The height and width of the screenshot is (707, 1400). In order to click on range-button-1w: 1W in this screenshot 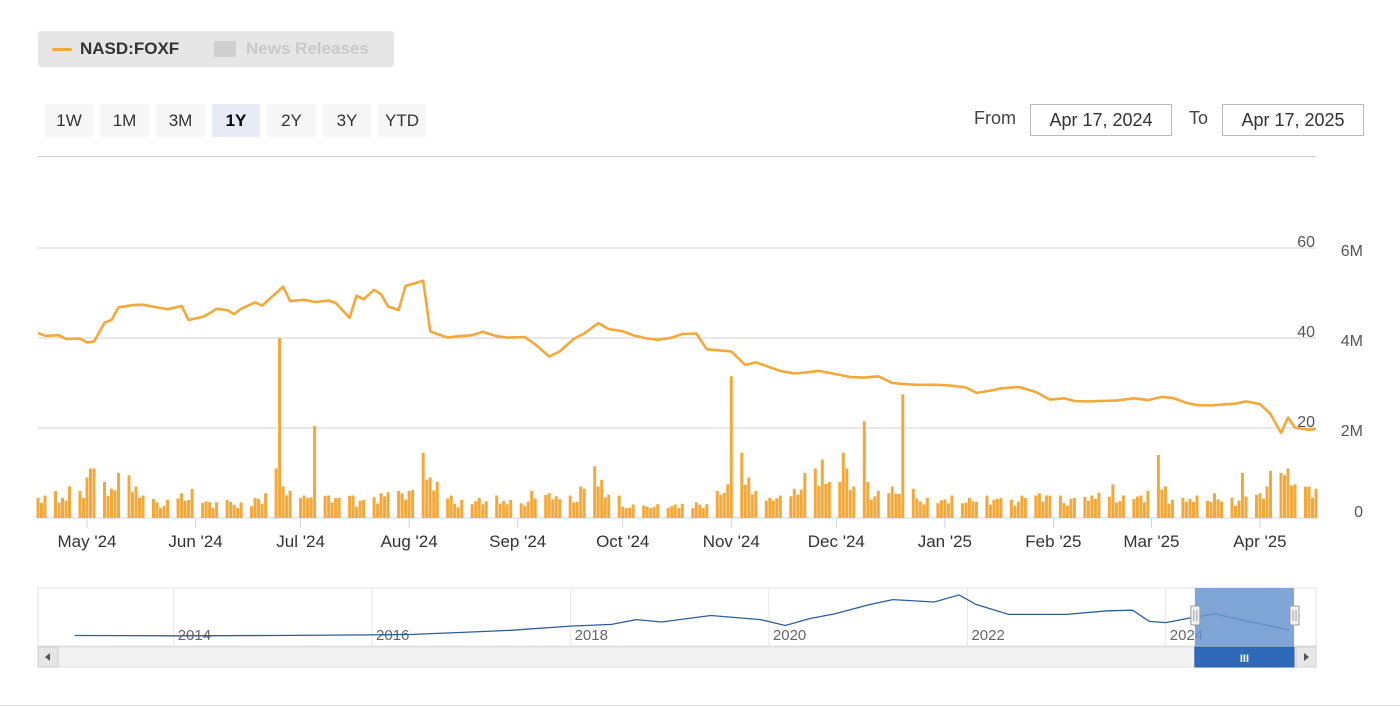, I will do `click(69, 120)`.